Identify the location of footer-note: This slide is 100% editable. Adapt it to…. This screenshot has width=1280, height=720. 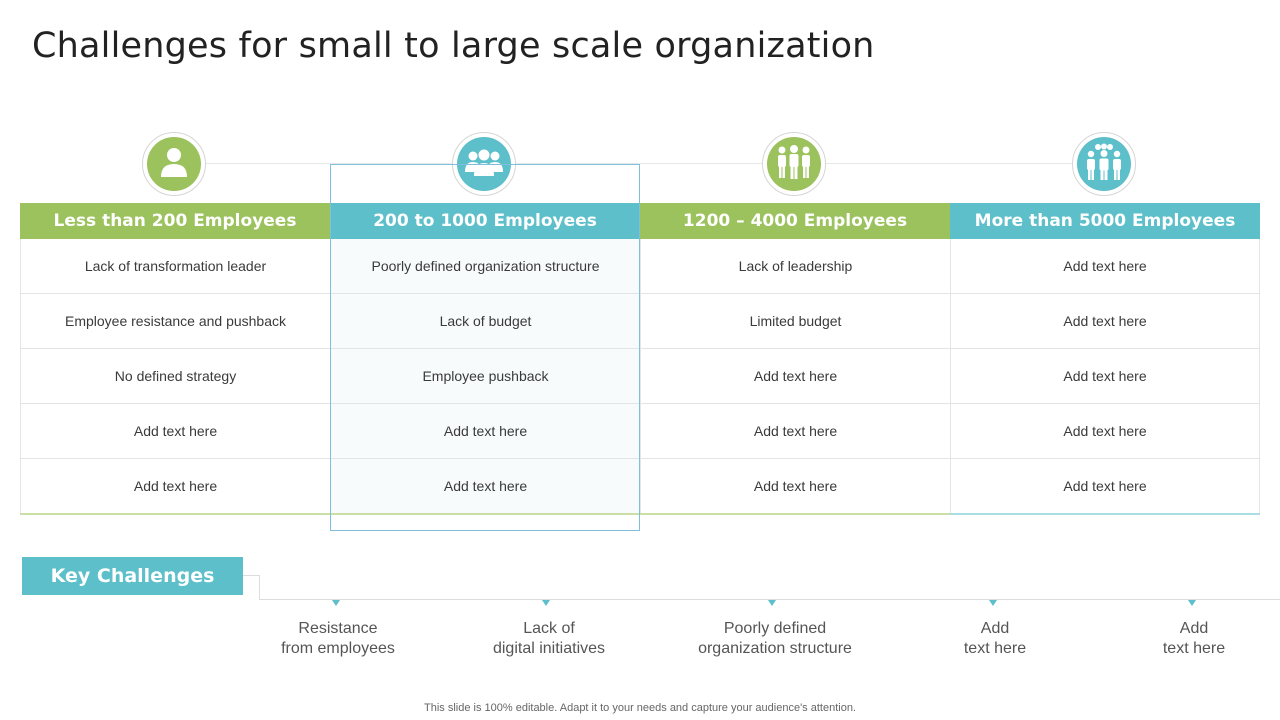
(640, 708).